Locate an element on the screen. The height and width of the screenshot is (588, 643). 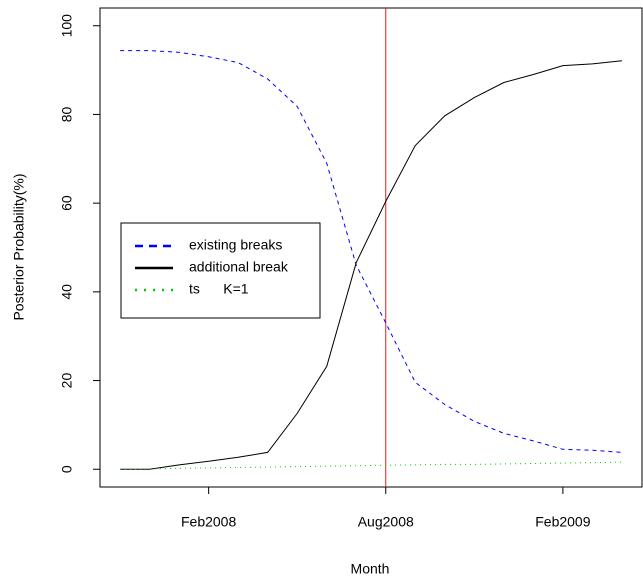
x-axis-label: Month is located at coordinates (370, 569).